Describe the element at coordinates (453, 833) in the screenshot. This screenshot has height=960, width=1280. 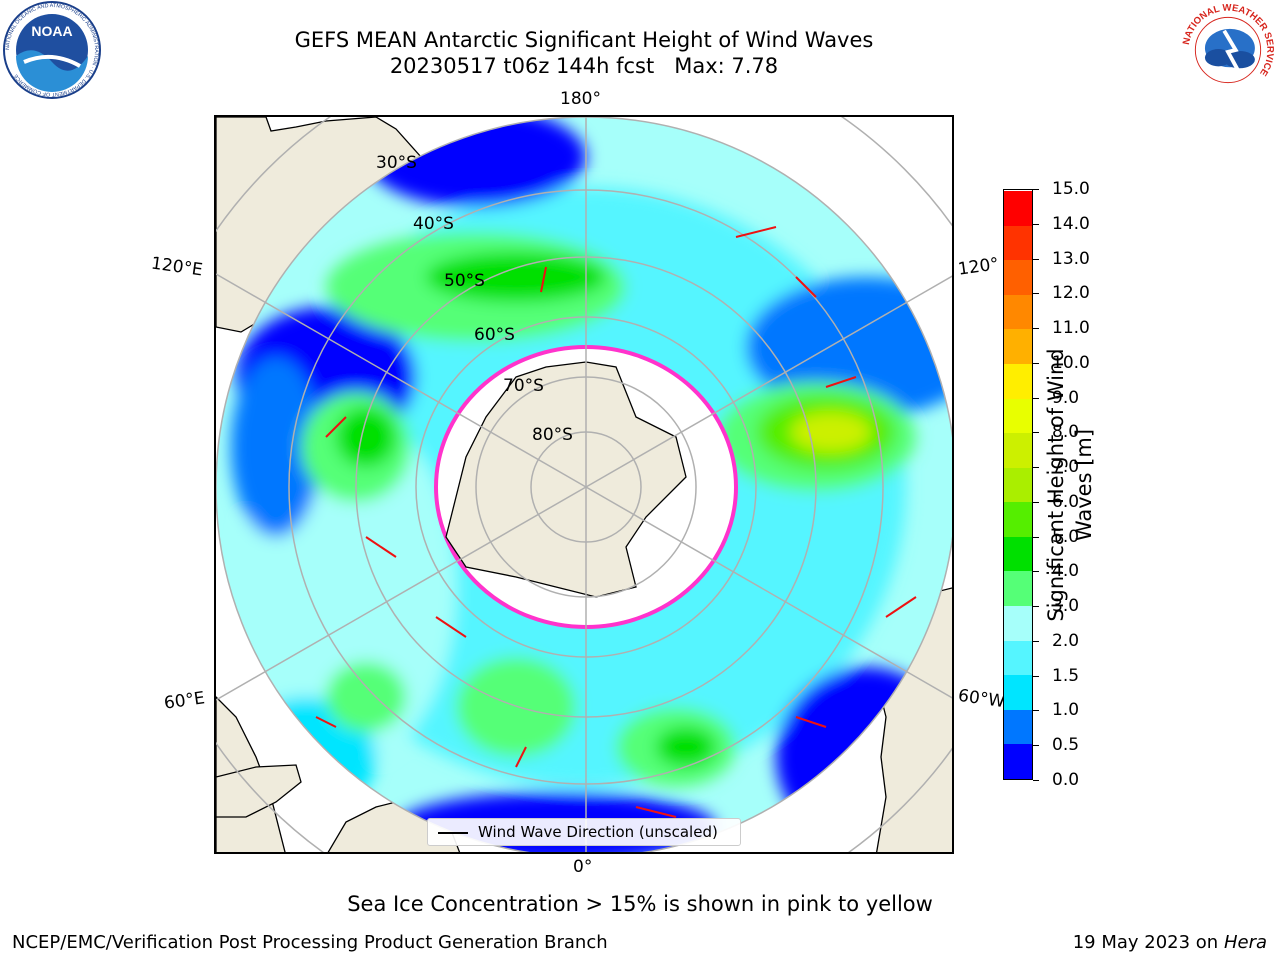
I see `legend-line-icon` at that location.